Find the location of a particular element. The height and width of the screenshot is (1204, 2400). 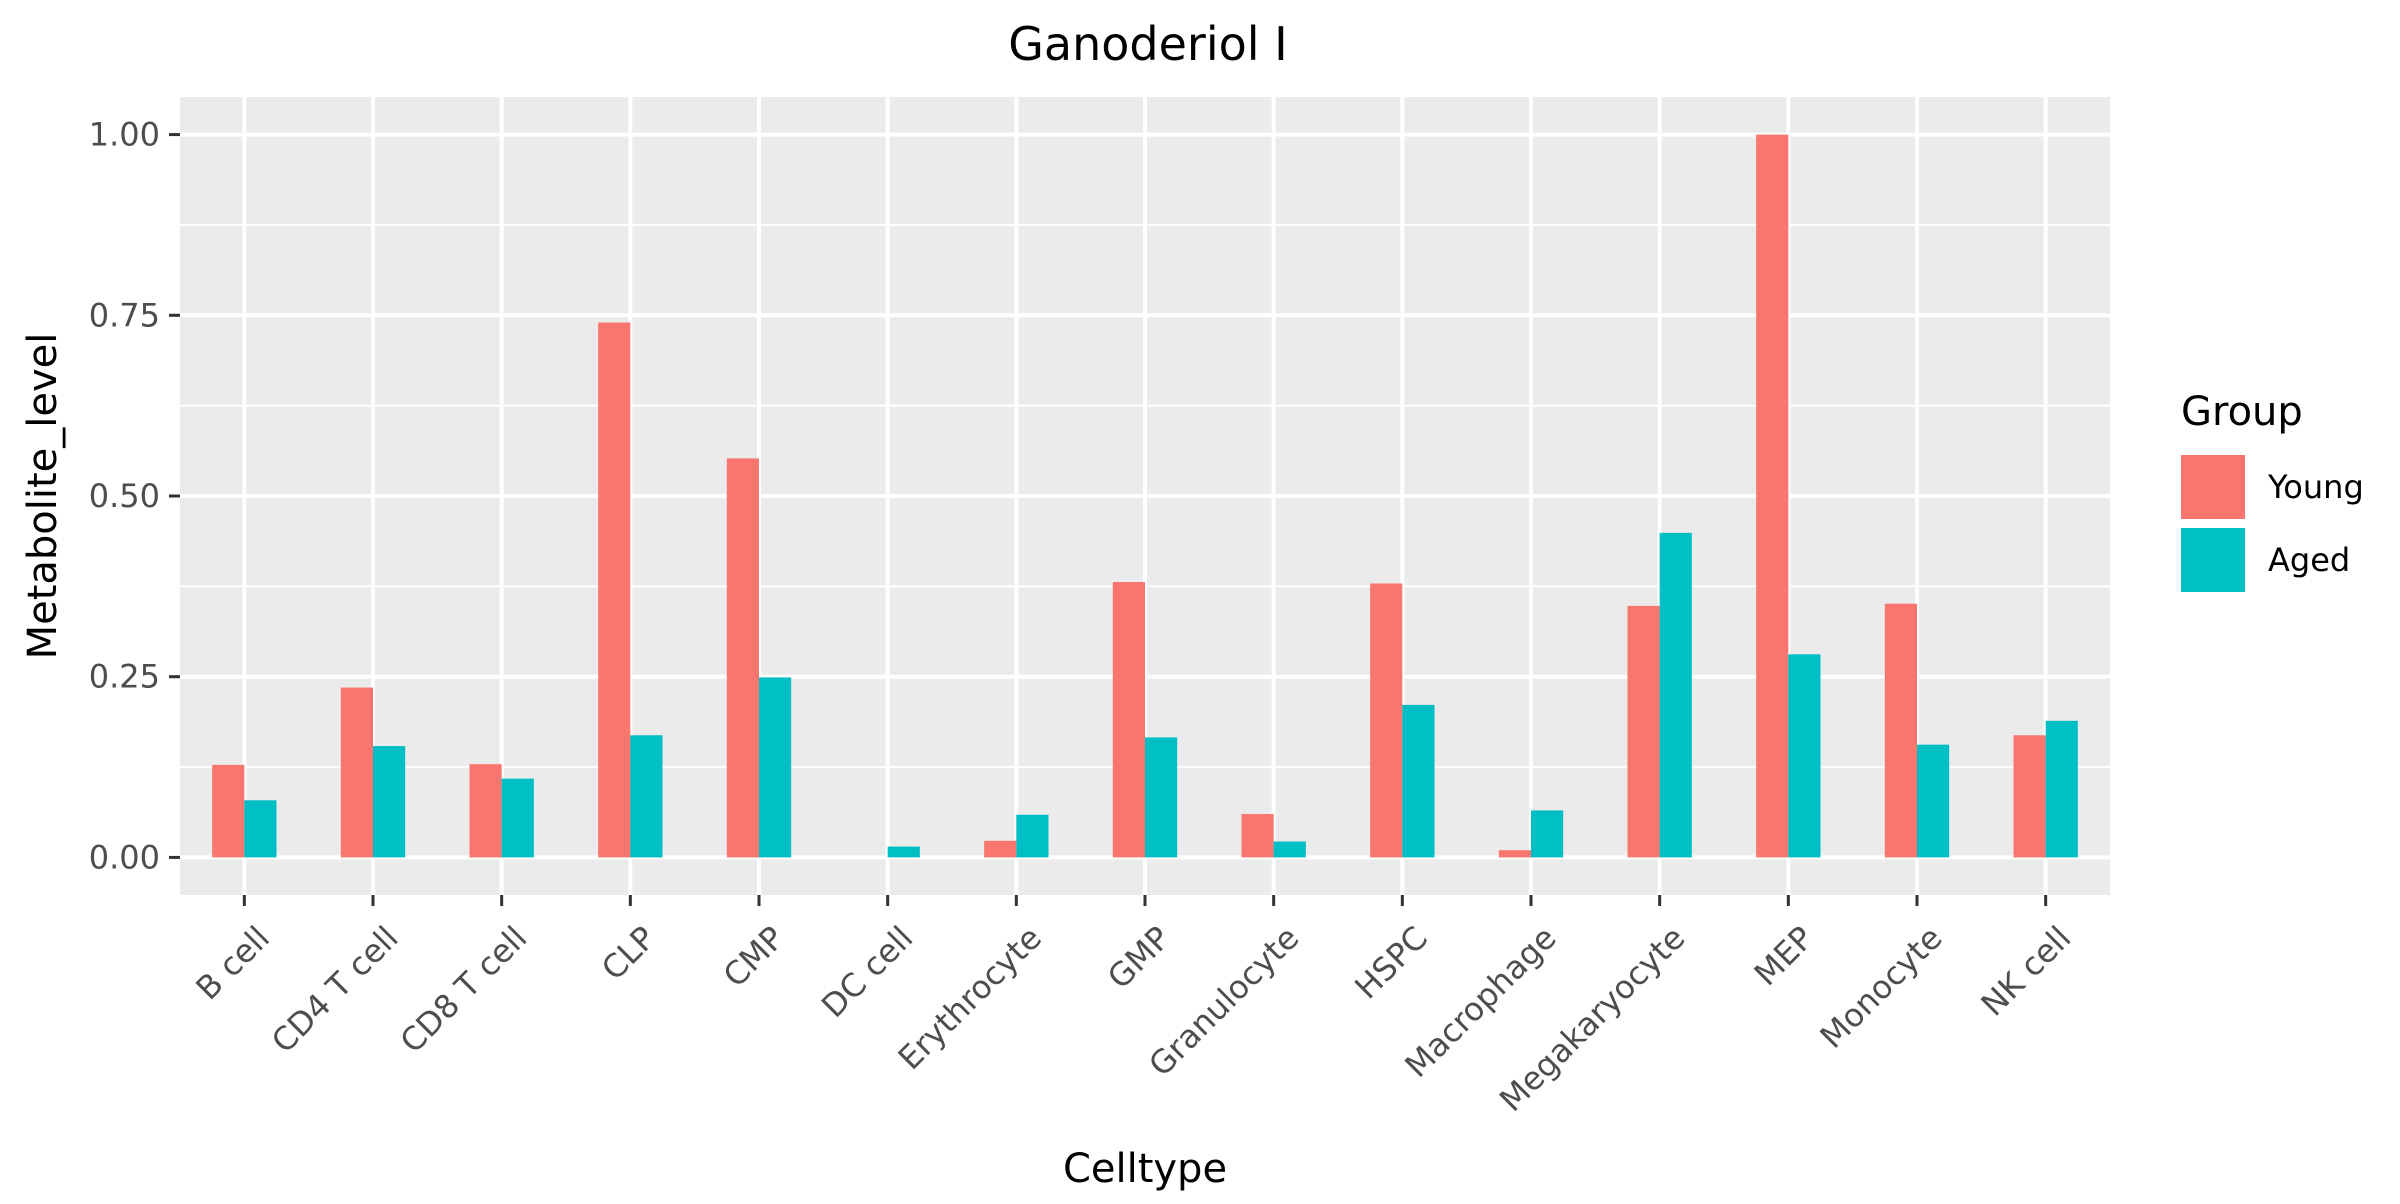

y-tick-label: 1.00 is located at coordinates (124, 135).